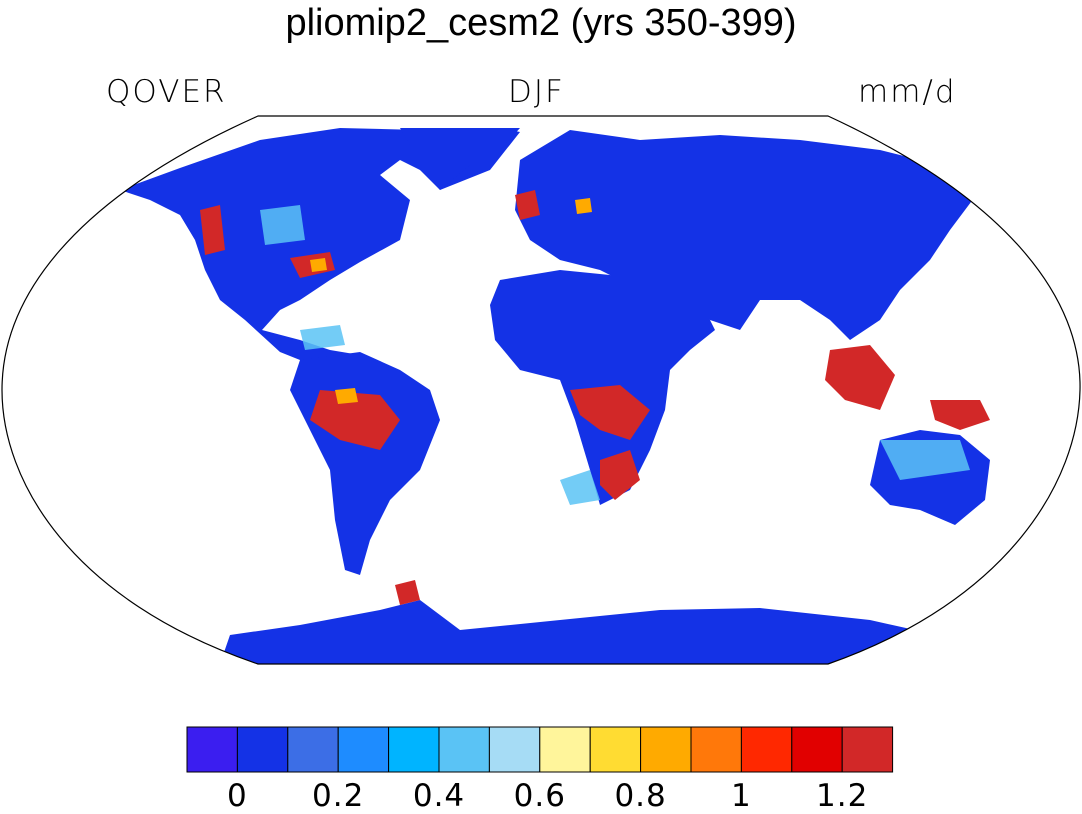 This screenshot has width=1082, height=814. I want to click on season-label: DJF, so click(536, 92).